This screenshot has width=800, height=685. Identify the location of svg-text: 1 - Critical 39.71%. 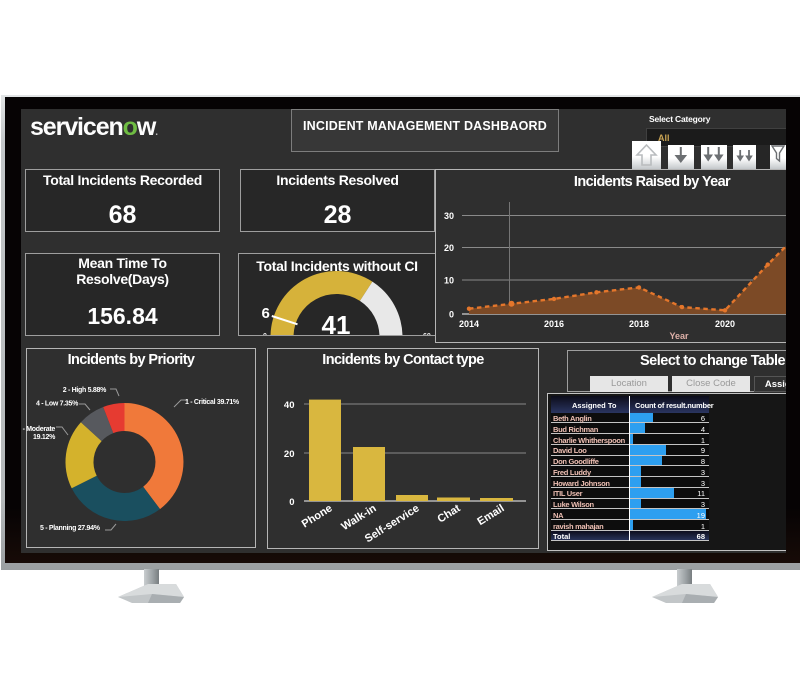
(212, 402).